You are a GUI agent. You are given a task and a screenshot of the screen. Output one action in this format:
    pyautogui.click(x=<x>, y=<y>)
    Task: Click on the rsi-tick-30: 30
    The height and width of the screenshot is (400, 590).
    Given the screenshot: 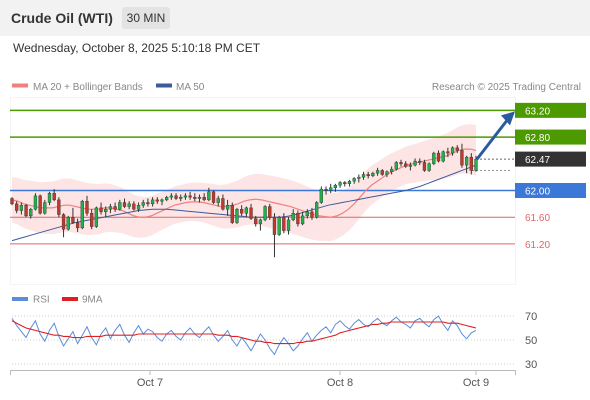 What is the action you would take?
    pyautogui.click(x=531, y=365)
    